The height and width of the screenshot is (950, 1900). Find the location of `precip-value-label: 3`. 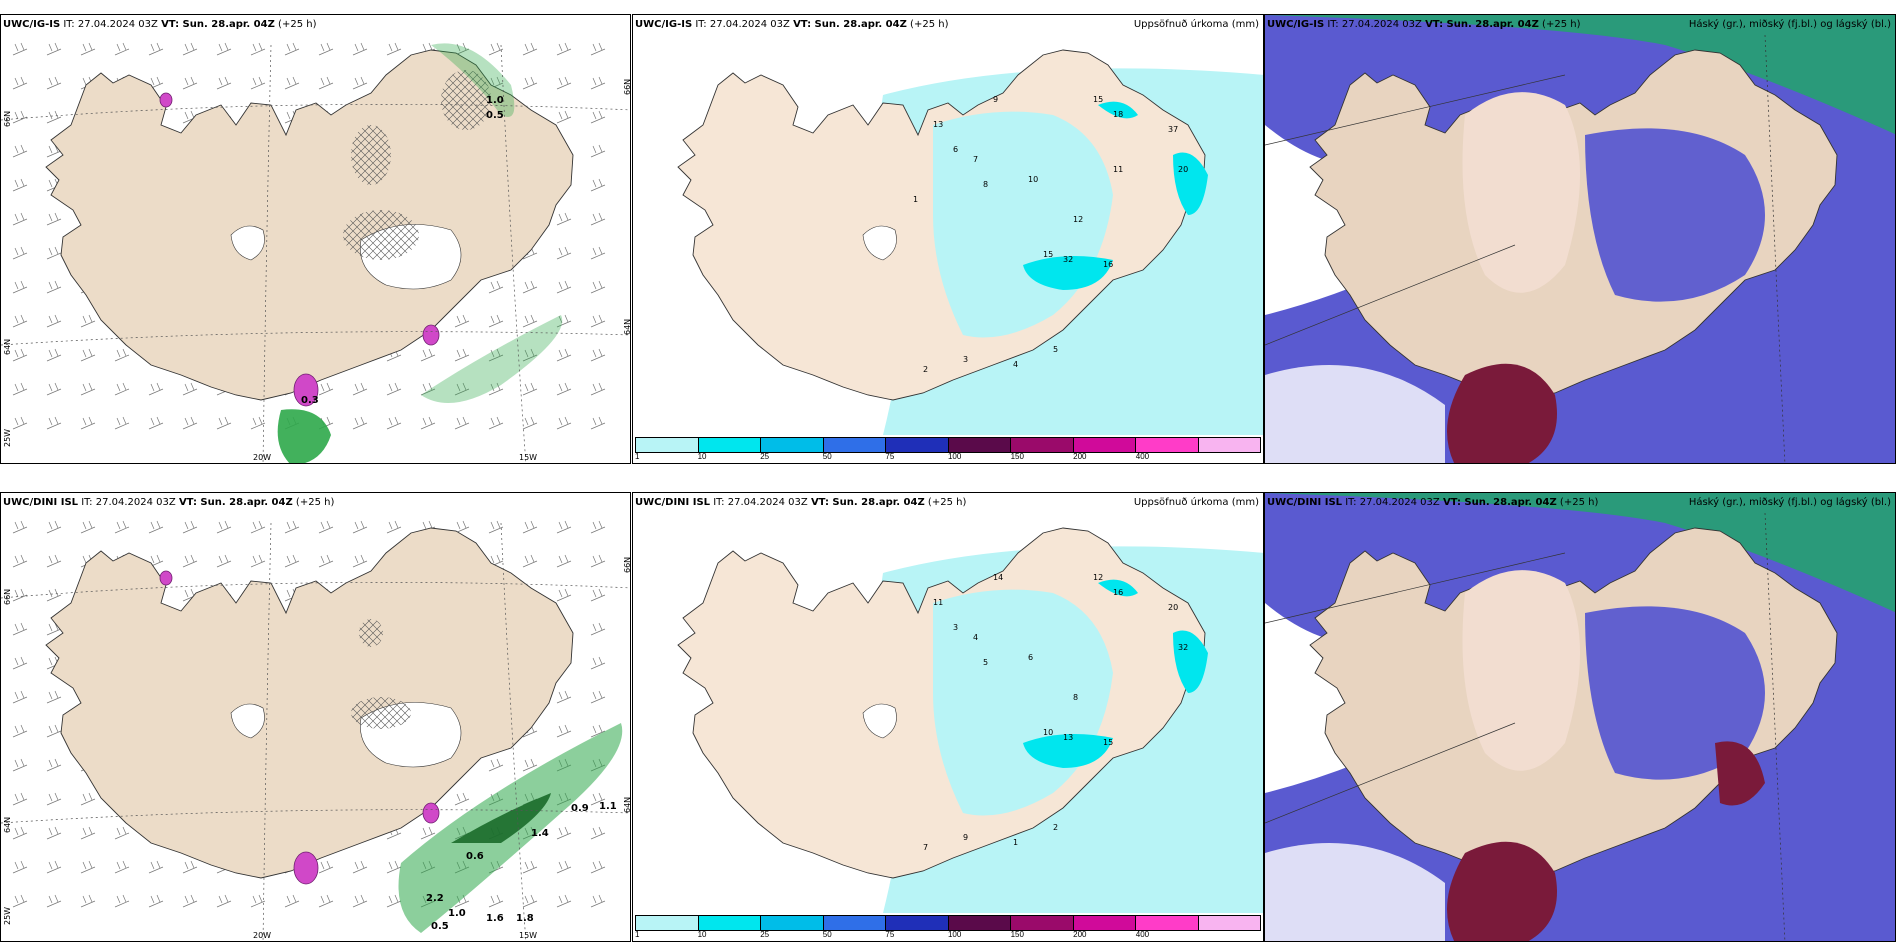

precip-value-label: 3 is located at coordinates (966, 359).